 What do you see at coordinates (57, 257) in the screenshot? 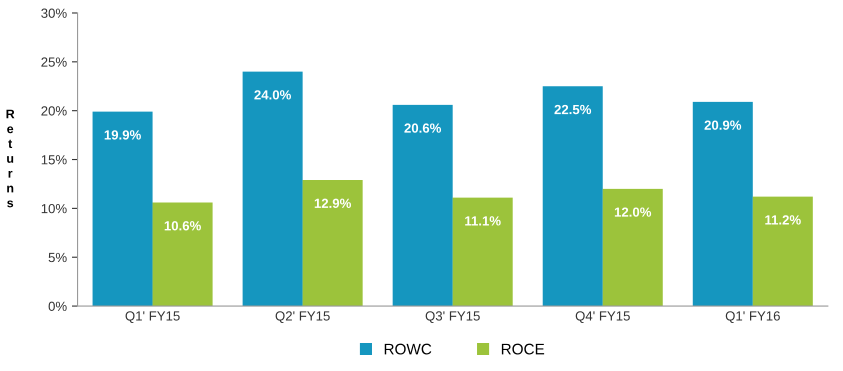
I see `y-tick-label: 5%` at bounding box center [57, 257].